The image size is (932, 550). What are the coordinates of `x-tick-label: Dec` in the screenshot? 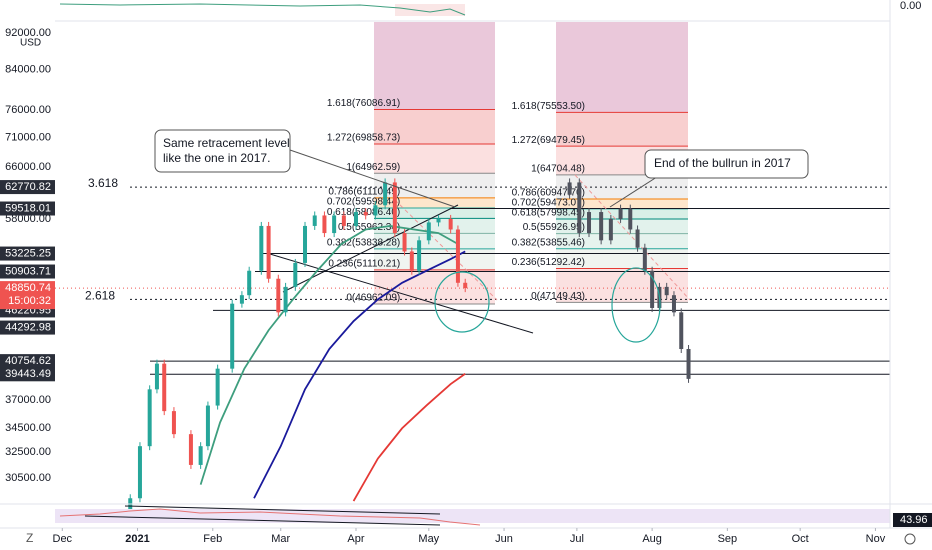 It's located at (63, 539).